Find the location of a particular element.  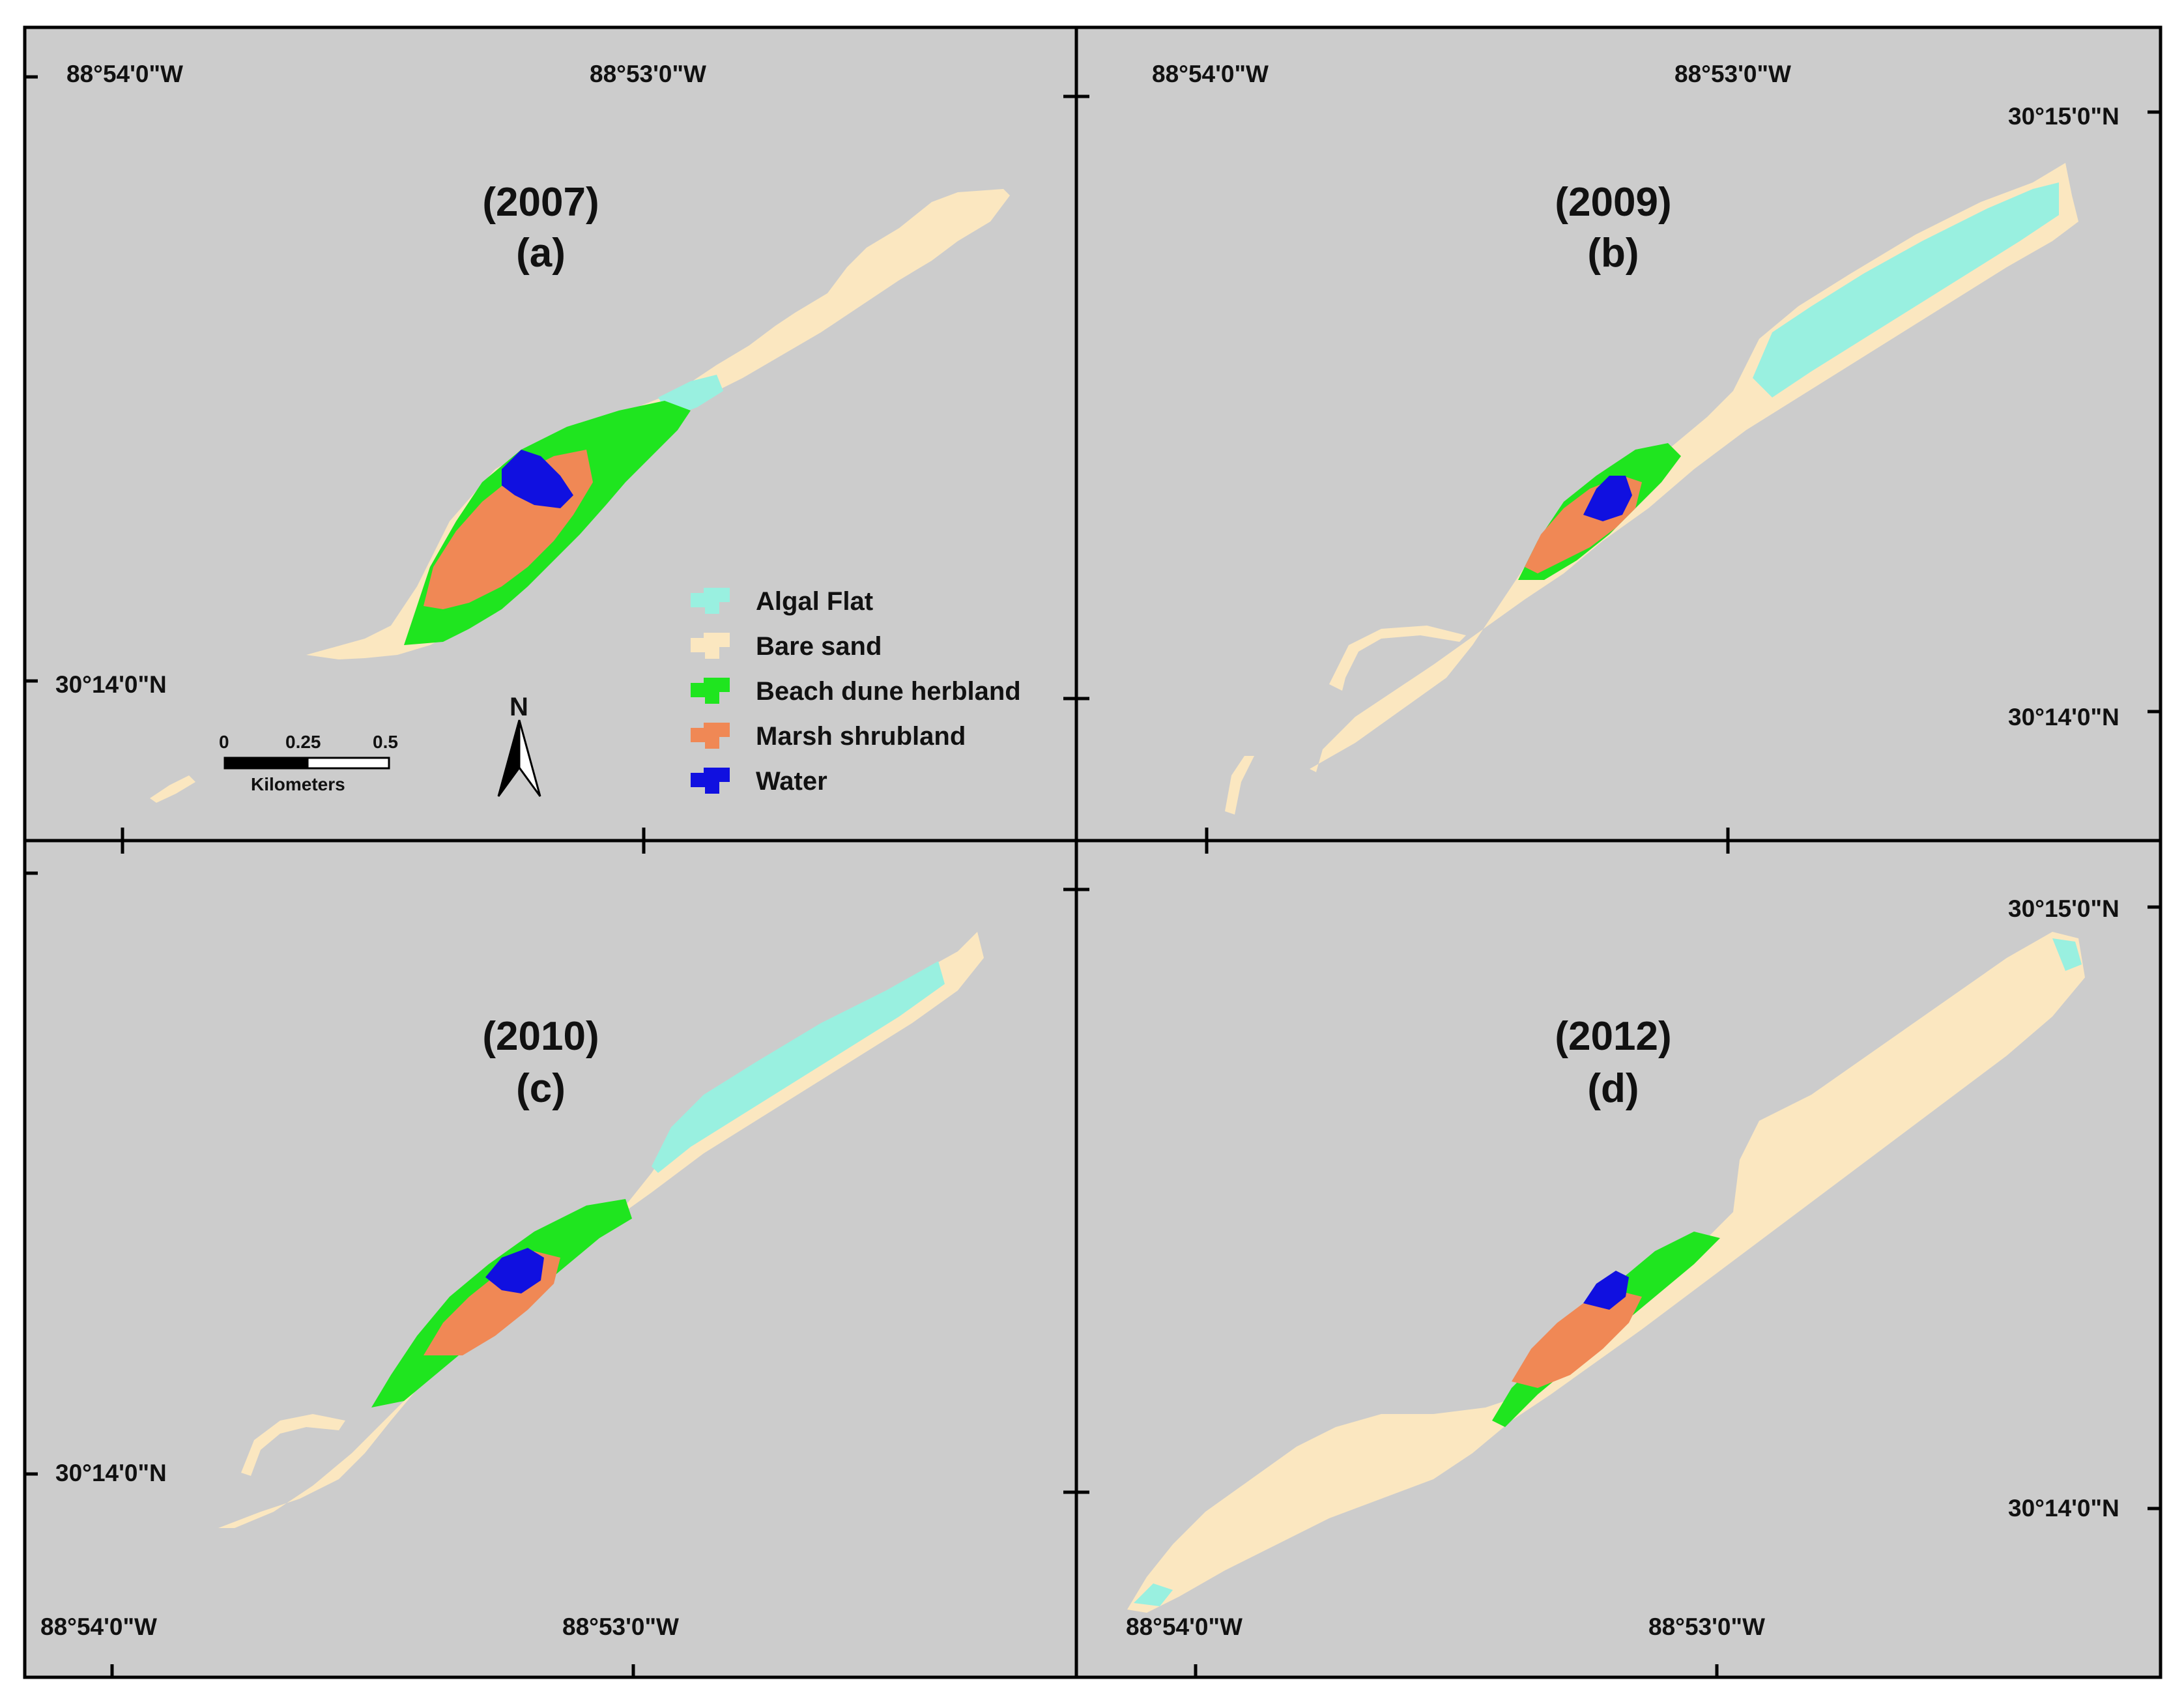

scale-unit-label: Kilometers is located at coordinates (298, 784).